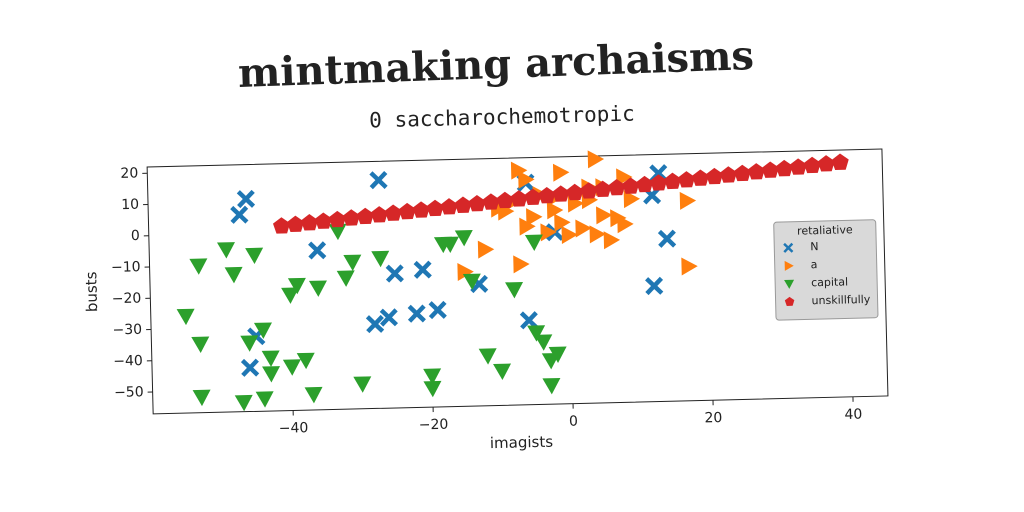 Image resolution: width=1024 pixels, height=512 pixels. I want to click on y-tick-label: −50, so click(129, 392).